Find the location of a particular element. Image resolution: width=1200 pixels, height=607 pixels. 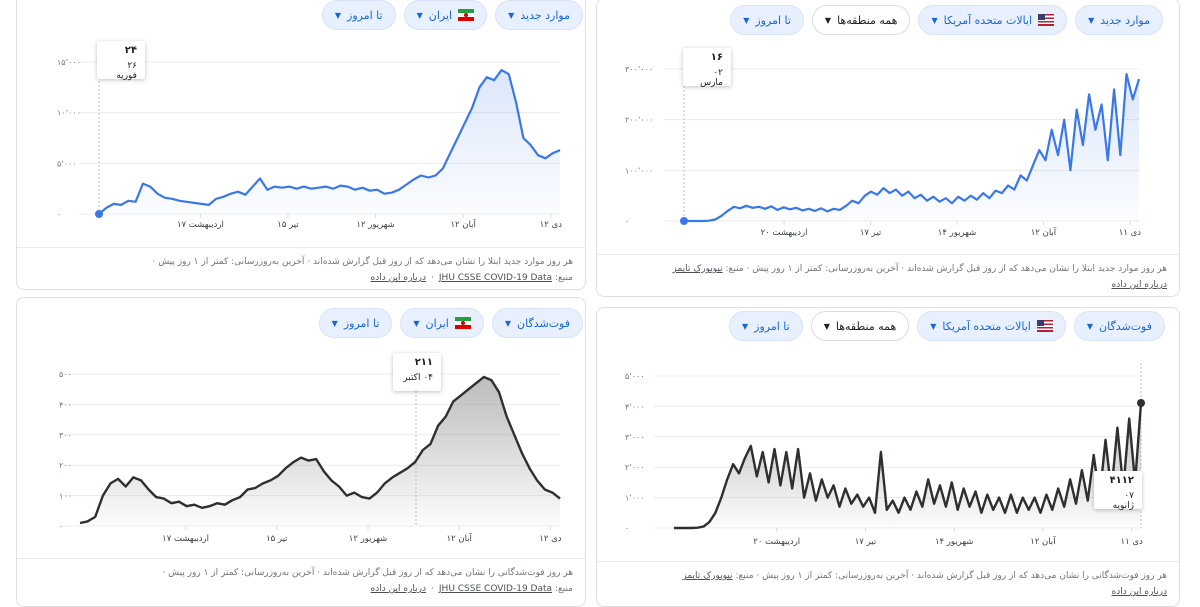

chart-tooltip: ۲۱۱ ۰۴ اکتبر is located at coordinates (417, 372).